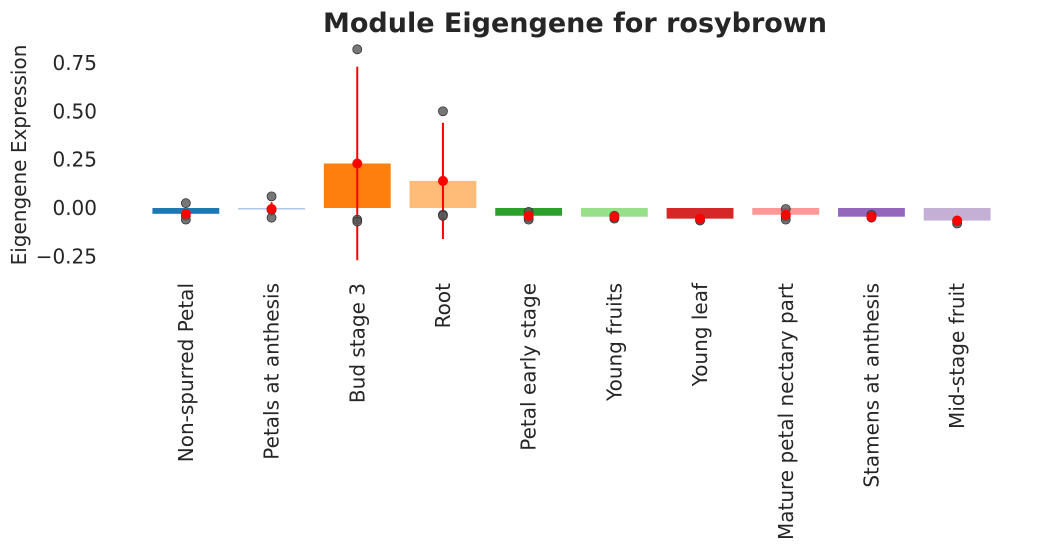 The width and height of the screenshot is (1049, 559). Describe the element at coordinates (786, 411) in the screenshot. I see `x-tick-label: Mature petal nectary part` at that location.